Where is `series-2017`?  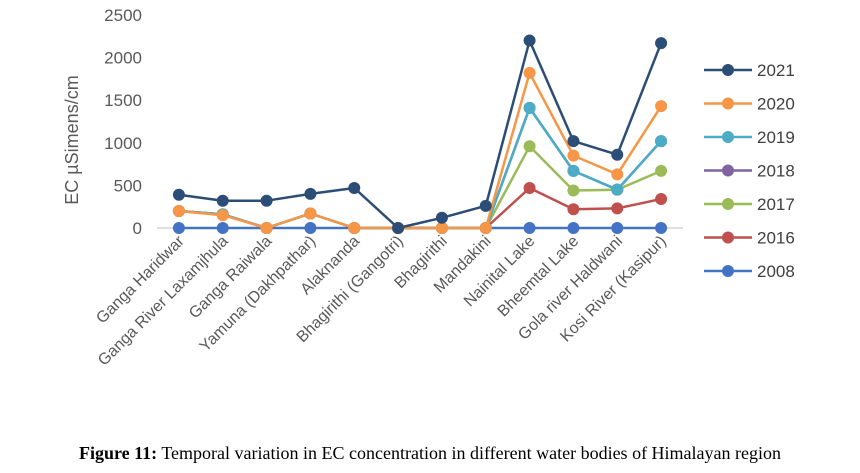 series-2017 is located at coordinates (420, 187).